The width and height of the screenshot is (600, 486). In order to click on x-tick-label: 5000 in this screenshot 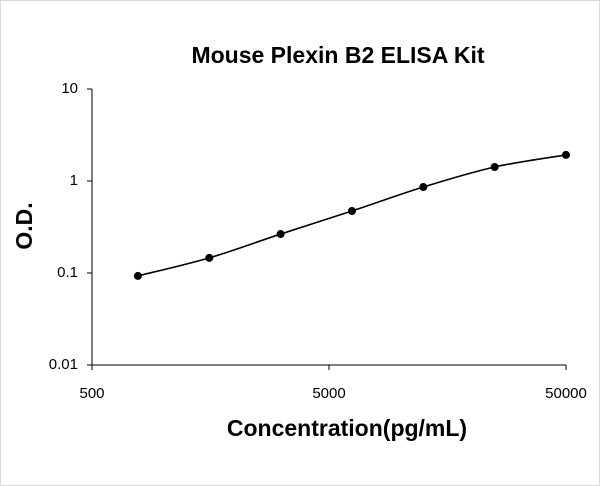, I will do `click(328, 393)`.